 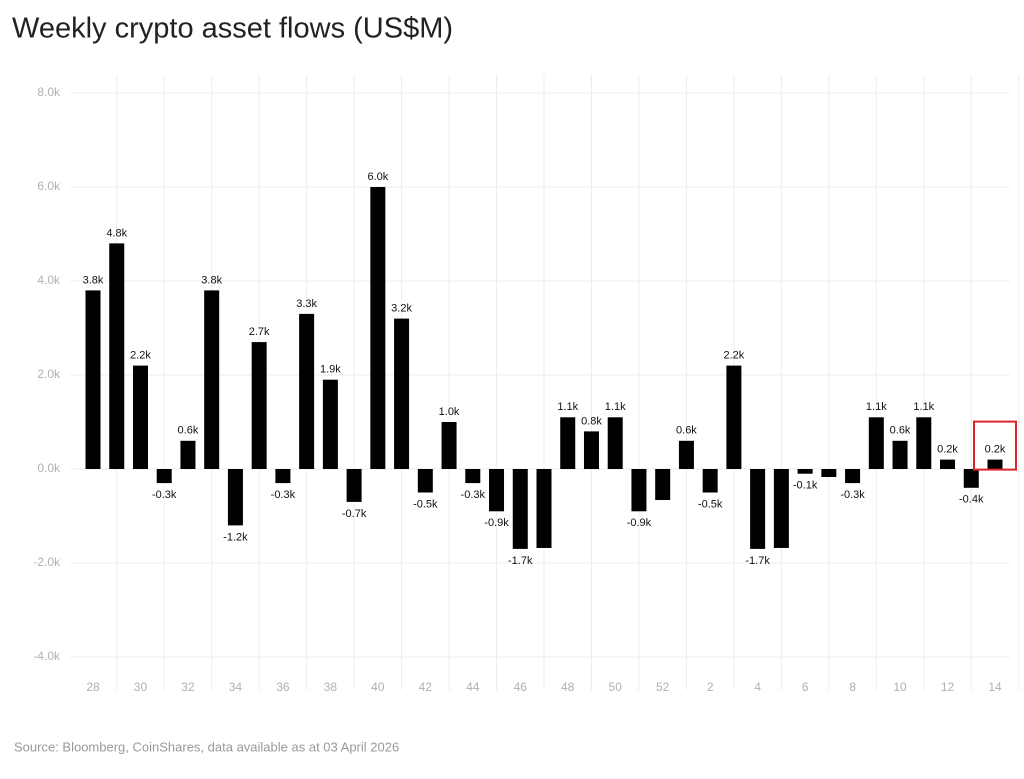 I want to click on x-tick-label: 30, so click(x=141, y=687).